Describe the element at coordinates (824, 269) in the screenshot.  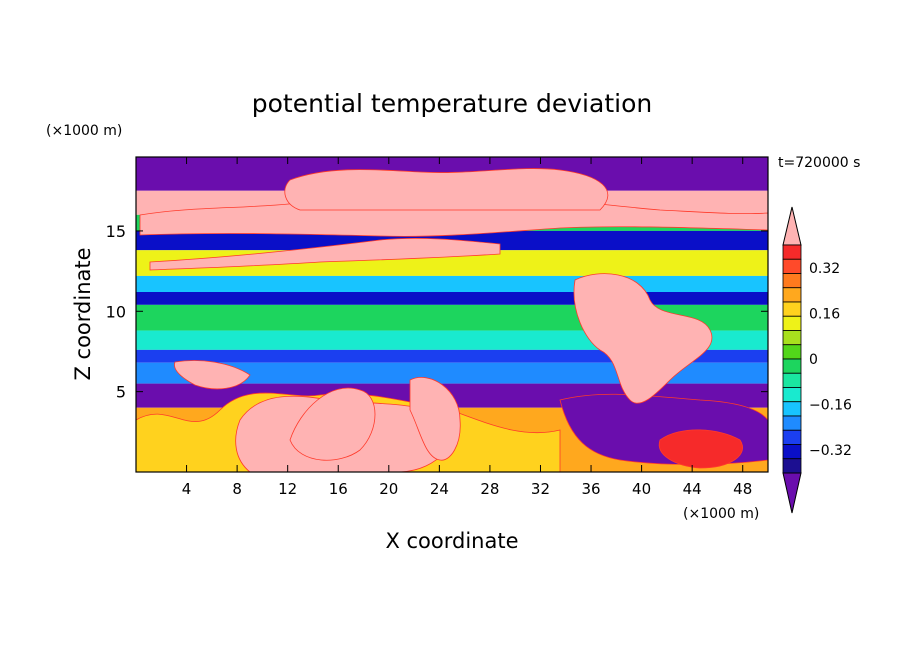
I see `colorbar-tick-label: 0.32` at that location.